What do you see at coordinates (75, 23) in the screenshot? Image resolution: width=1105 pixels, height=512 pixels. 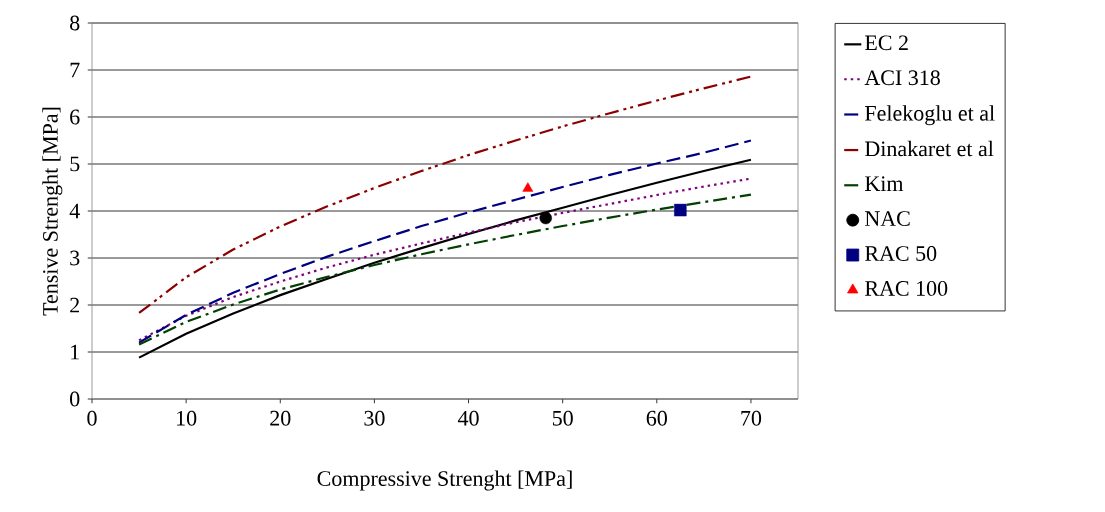 I see `y-tick-label: 8` at bounding box center [75, 23].